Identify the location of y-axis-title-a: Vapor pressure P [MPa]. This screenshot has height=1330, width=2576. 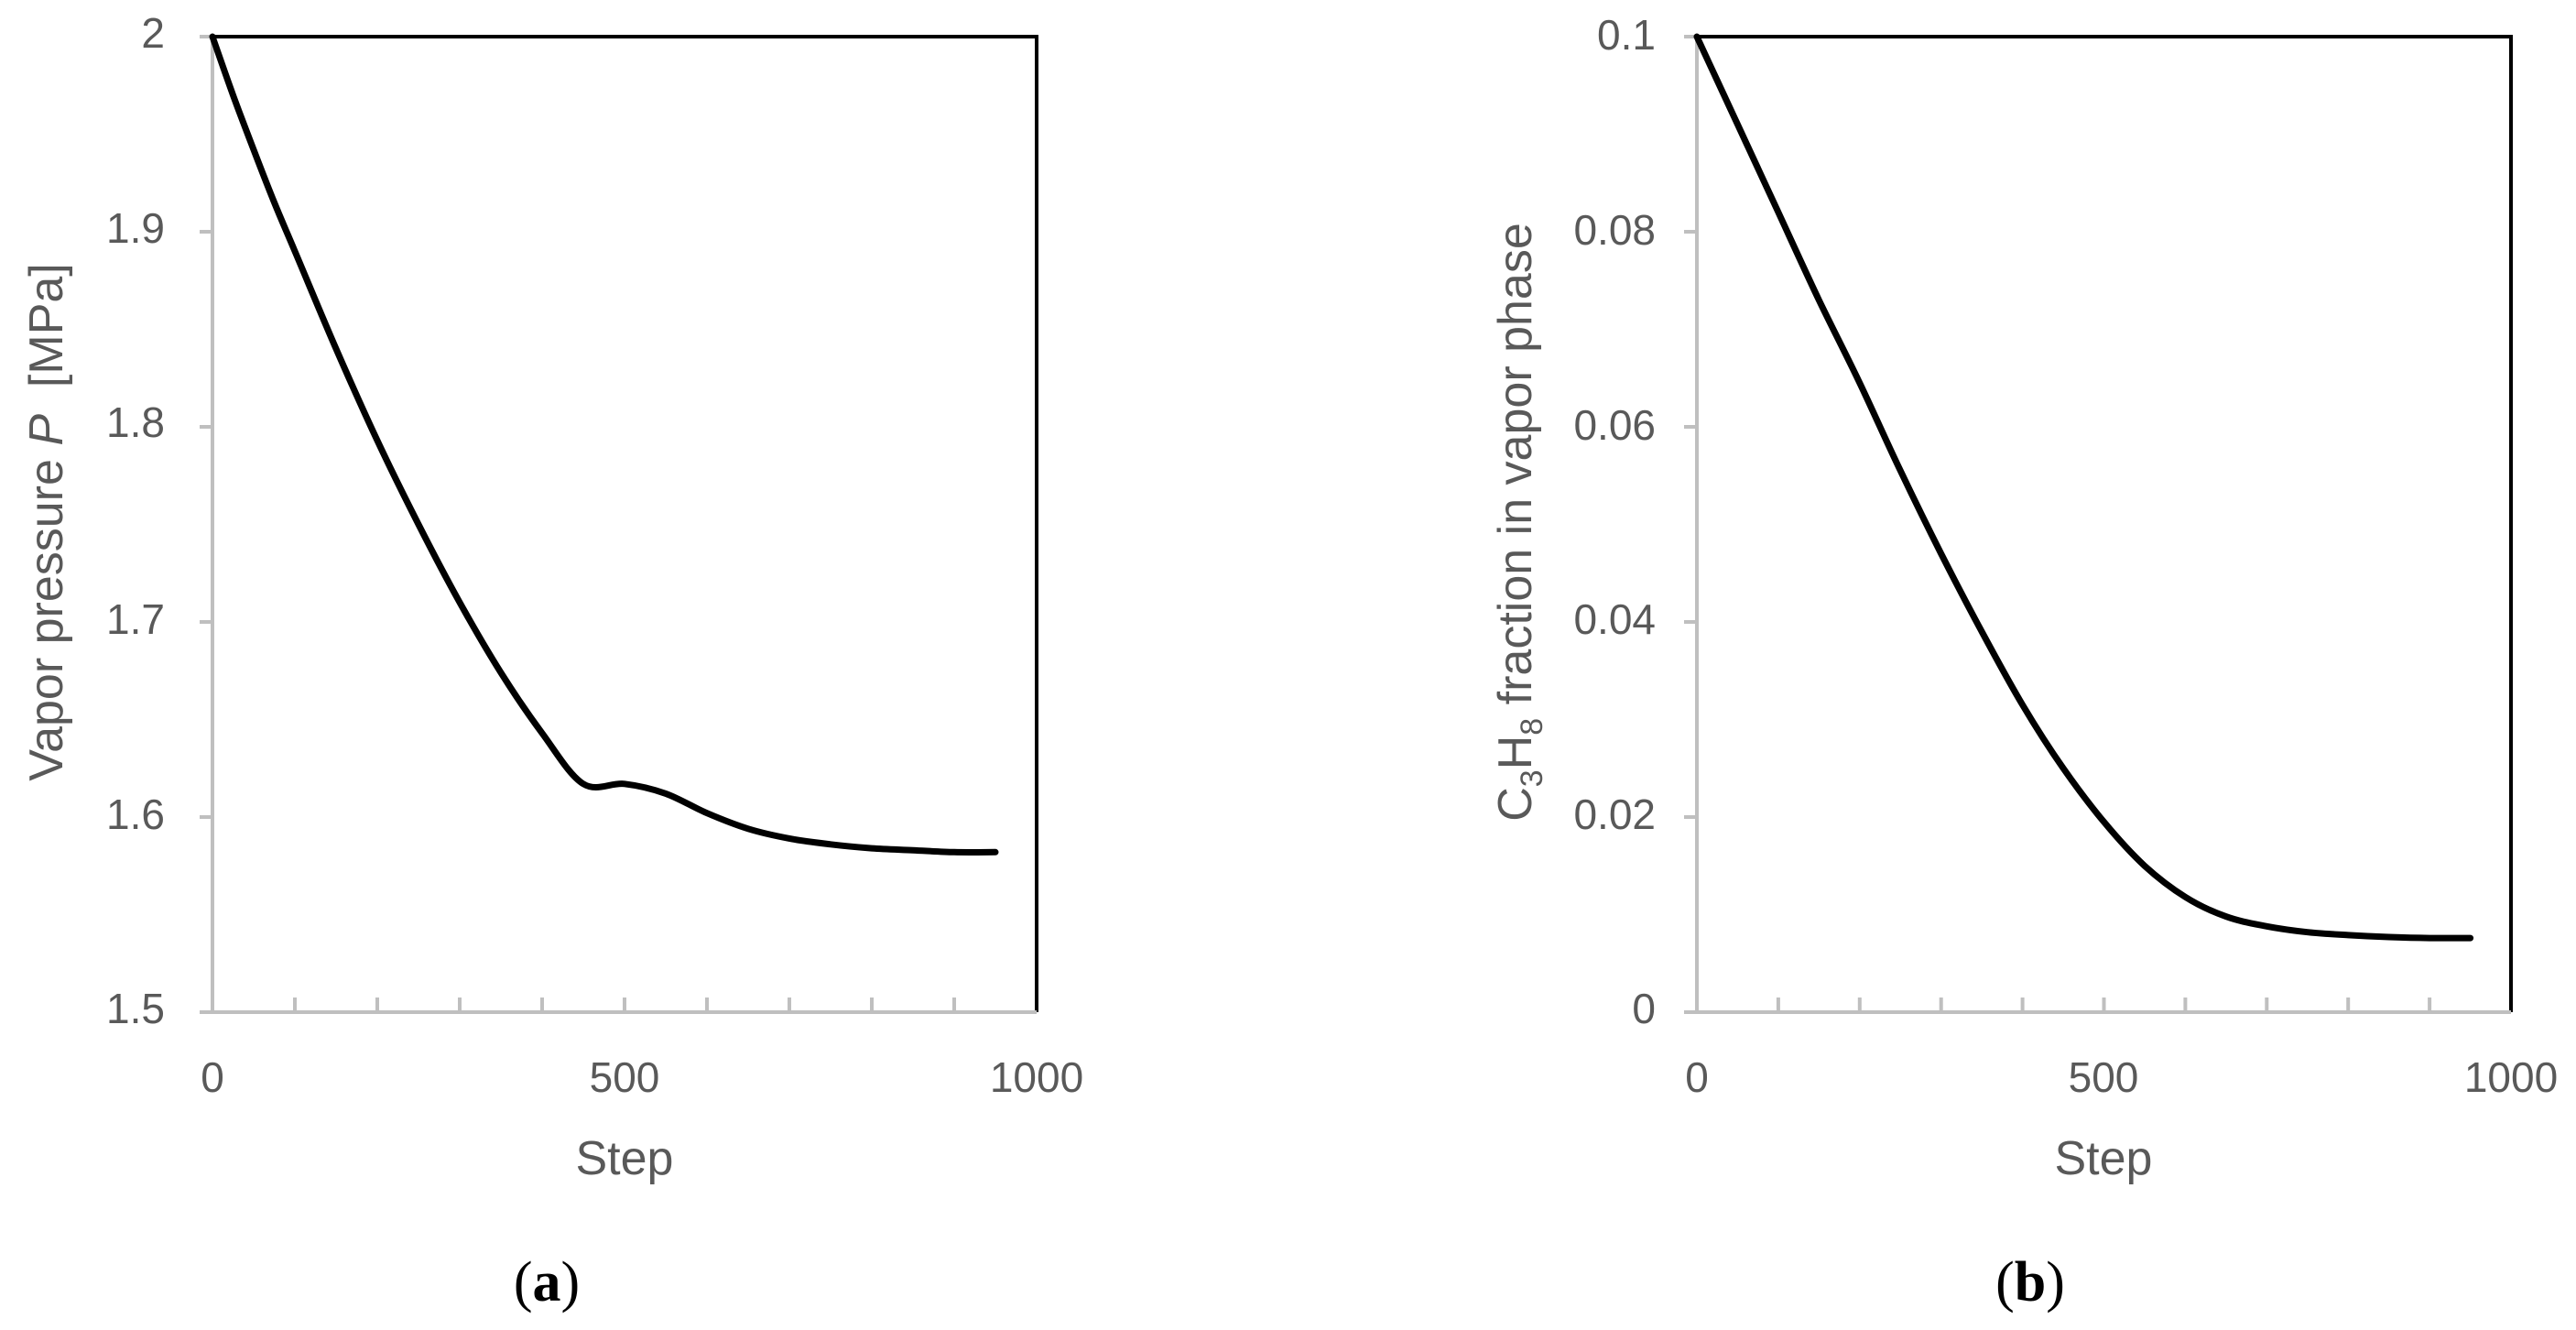
(46, 522).